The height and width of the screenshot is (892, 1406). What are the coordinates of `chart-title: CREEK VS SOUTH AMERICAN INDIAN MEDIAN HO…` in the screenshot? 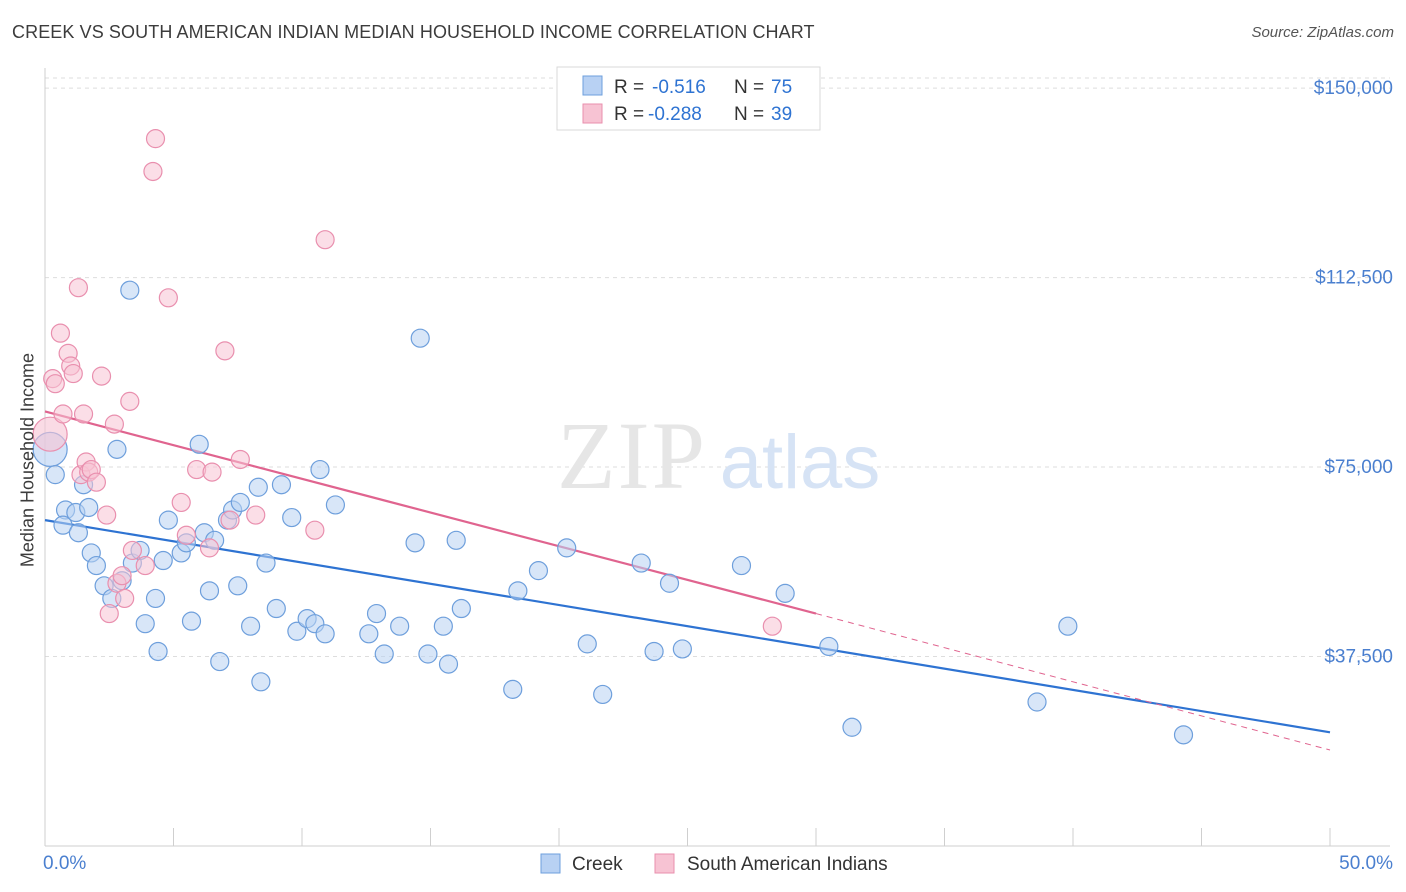 It's located at (413, 32).